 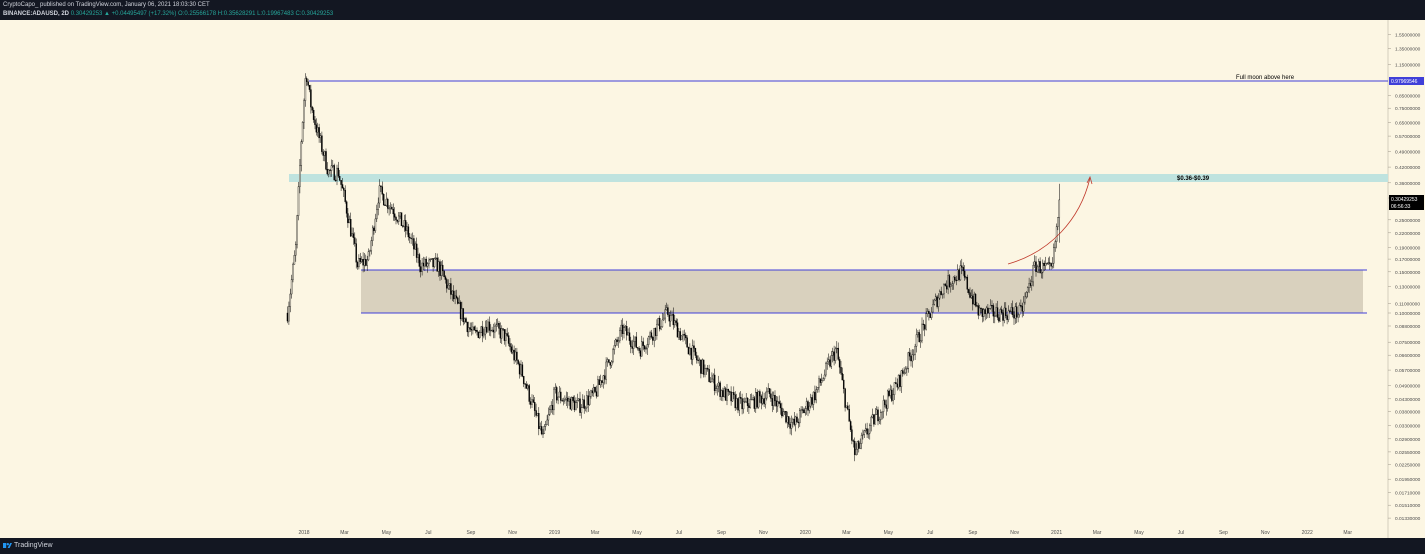 What do you see at coordinates (303, 533) in the screenshot?
I see `time-tick-label: 2018` at bounding box center [303, 533].